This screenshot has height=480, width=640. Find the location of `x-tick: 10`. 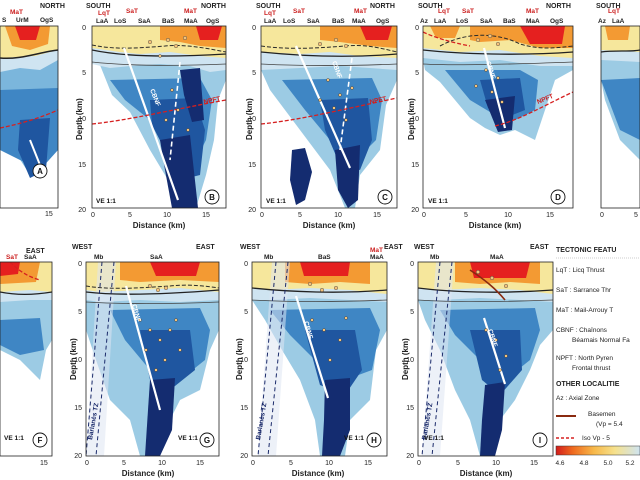

x-tick: 10 is located at coordinates (162, 463).